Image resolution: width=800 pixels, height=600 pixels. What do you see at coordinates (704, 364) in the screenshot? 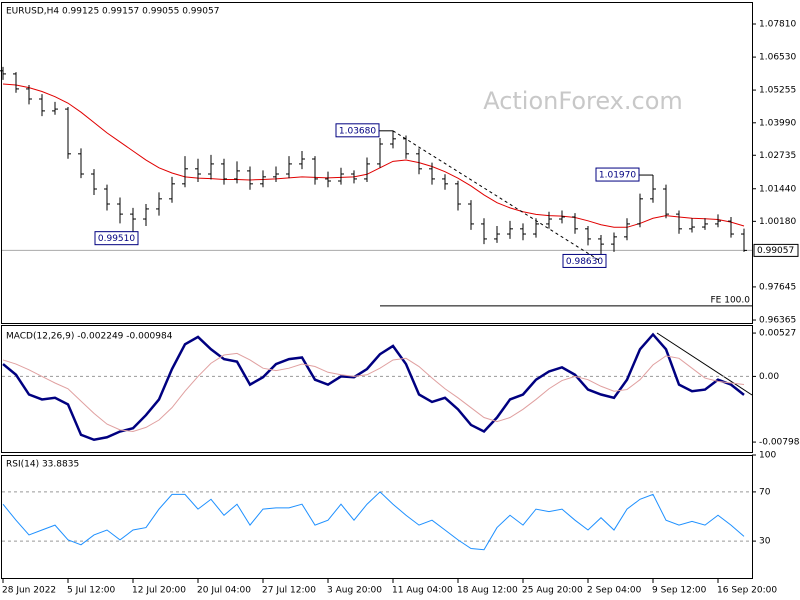
I see `macd-trendline` at bounding box center [704, 364].